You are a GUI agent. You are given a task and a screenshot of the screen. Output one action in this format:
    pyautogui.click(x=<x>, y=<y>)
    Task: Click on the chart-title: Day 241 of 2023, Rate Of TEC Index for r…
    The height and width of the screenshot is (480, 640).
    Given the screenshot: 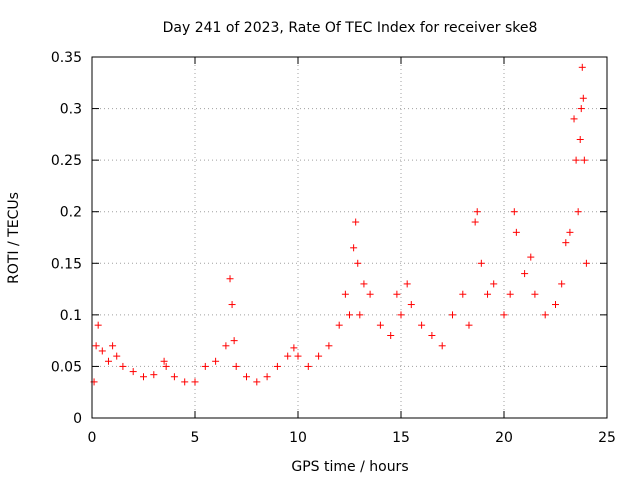 What is the action you would take?
    pyautogui.click(x=350, y=28)
    